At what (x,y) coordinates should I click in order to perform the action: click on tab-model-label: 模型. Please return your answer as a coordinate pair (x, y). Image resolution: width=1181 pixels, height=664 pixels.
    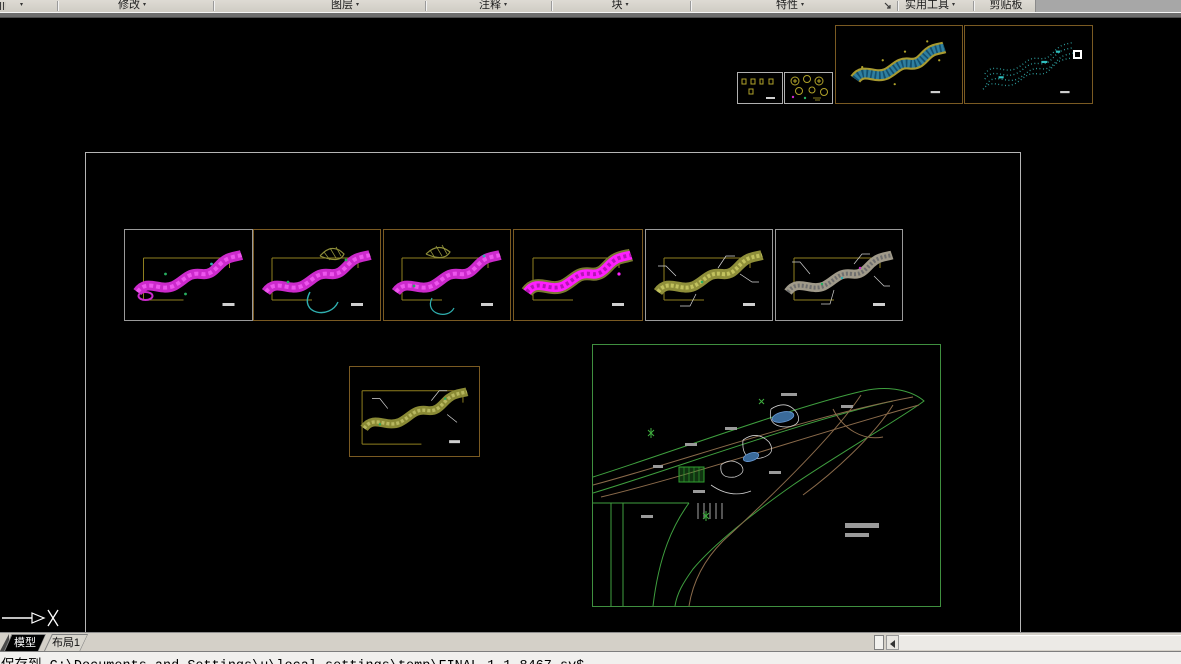
    Looking at the image, I should click on (25, 643).